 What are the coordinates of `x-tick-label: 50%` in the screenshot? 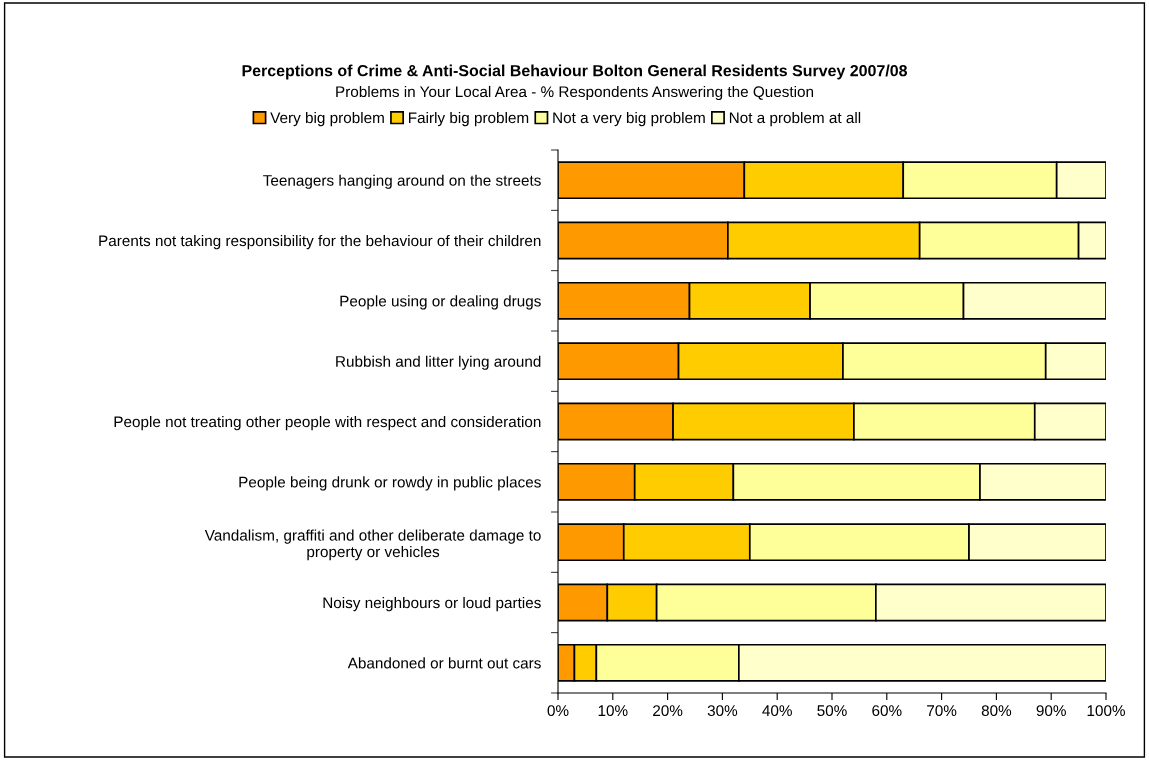 It's located at (832, 711).